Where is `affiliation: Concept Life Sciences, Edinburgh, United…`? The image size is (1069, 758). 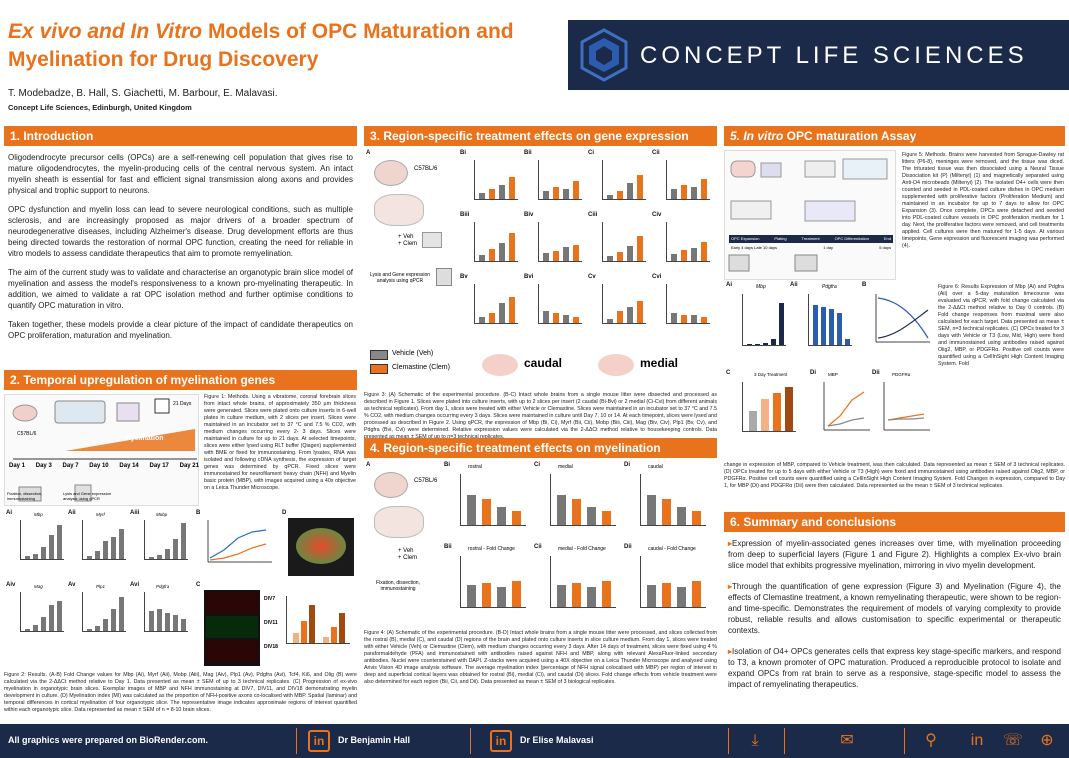 affiliation: Concept Life Sciences, Edinburgh, United… is located at coordinates (100, 107).